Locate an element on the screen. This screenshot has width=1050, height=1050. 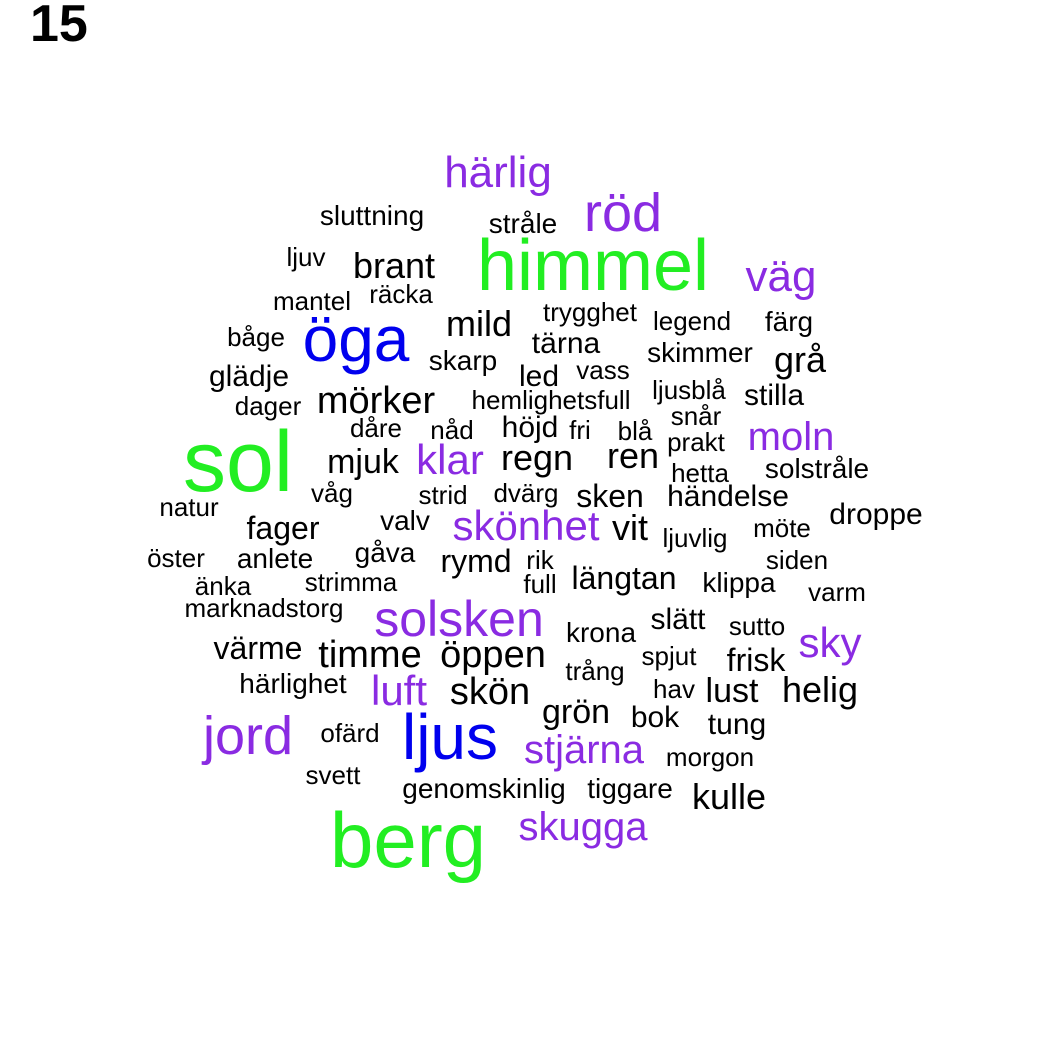
cloud-word: våg is located at coordinates (332, 493).